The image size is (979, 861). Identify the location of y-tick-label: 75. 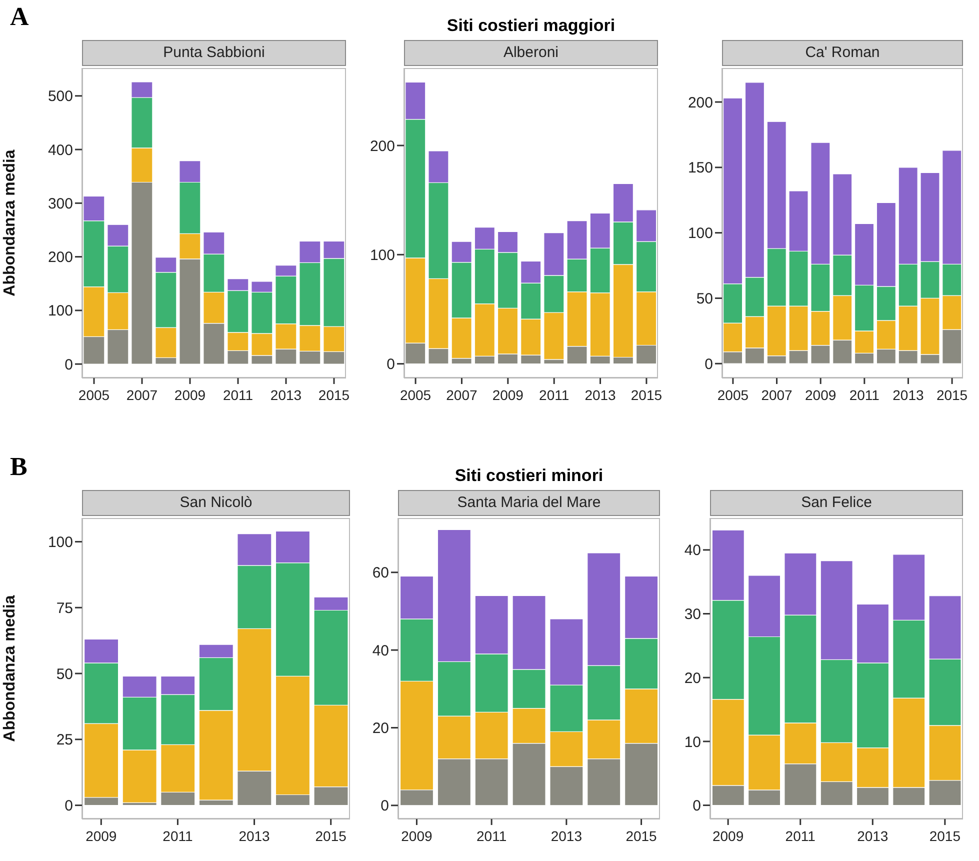
(64, 608).